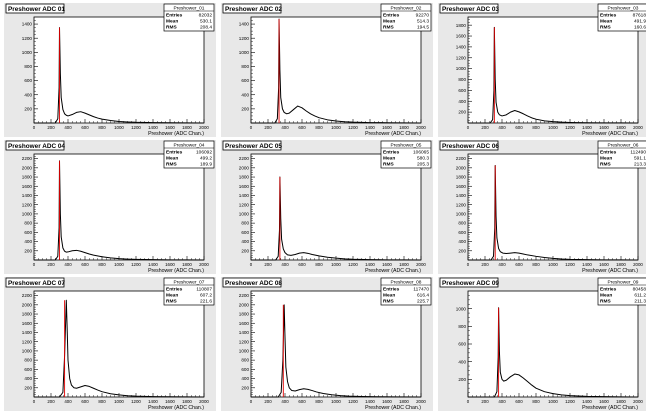  Describe the element at coordinates (206, 22) in the screenshot. I see `stats-value-mean: 530.1` at that location.